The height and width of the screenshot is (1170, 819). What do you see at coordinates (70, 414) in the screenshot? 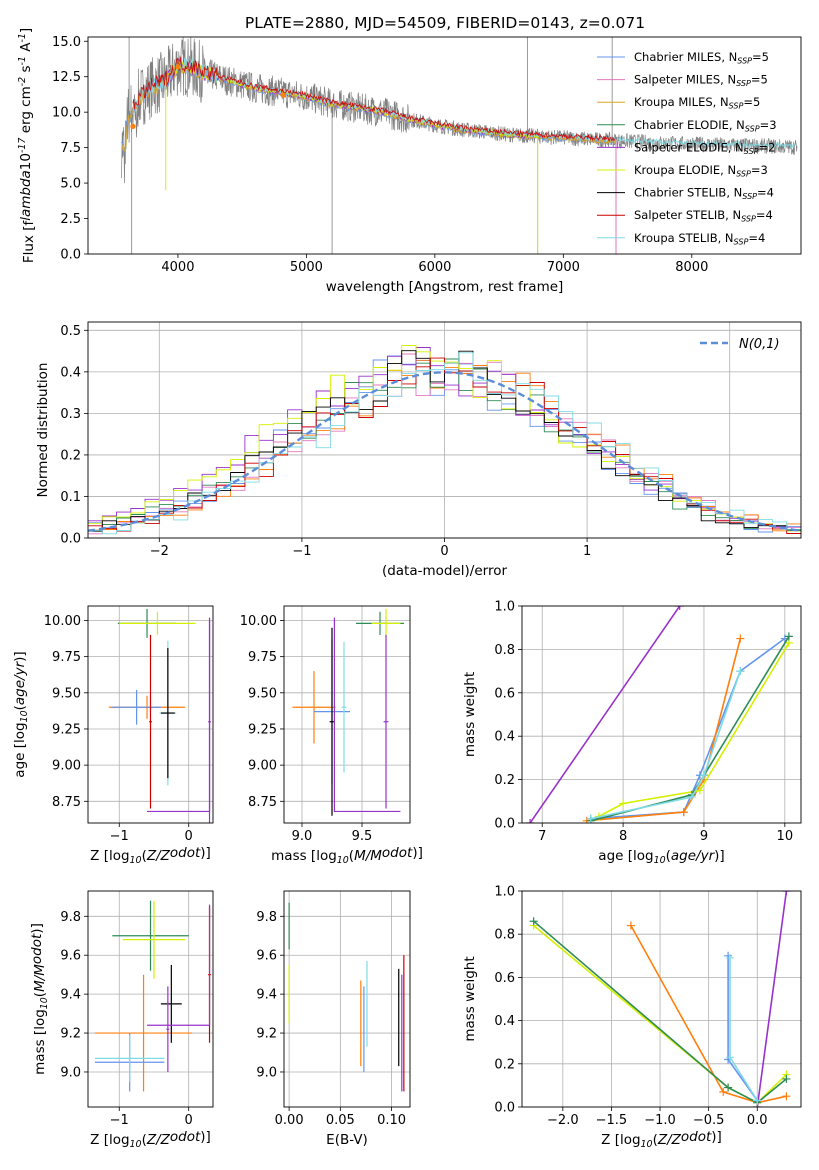
I see `y-tick-label: 0.3` at bounding box center [70, 414].